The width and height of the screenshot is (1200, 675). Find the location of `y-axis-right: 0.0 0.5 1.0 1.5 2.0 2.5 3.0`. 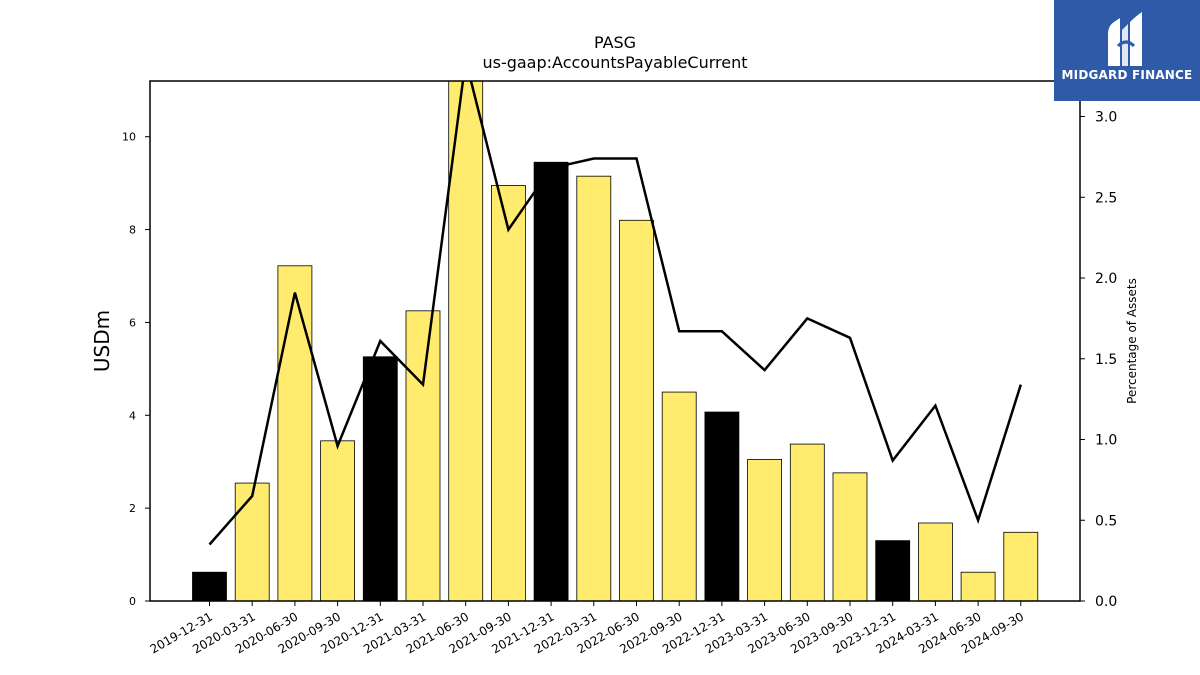

y-axis-right: 0.0 0.5 1.0 1.5 2.0 2.5 3.0 is located at coordinates (1098, 360).